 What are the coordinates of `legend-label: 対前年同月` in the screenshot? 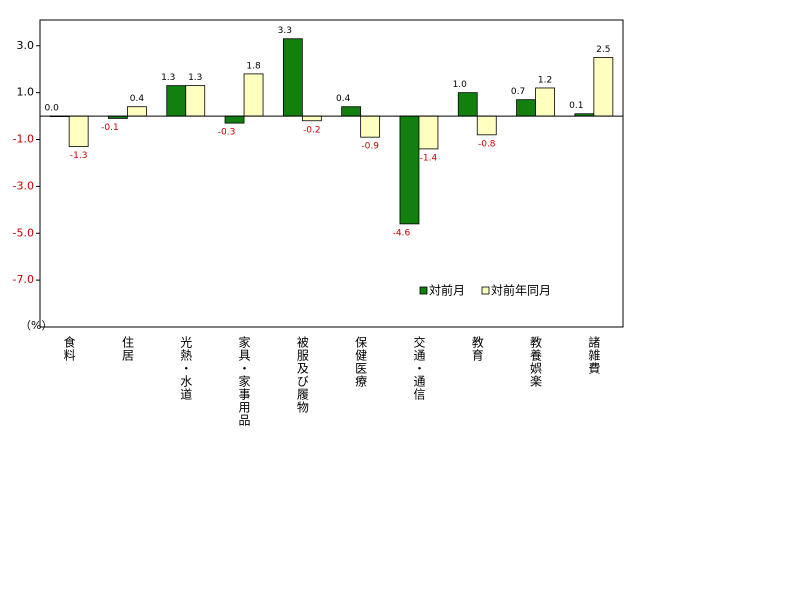 It's located at (521, 290).